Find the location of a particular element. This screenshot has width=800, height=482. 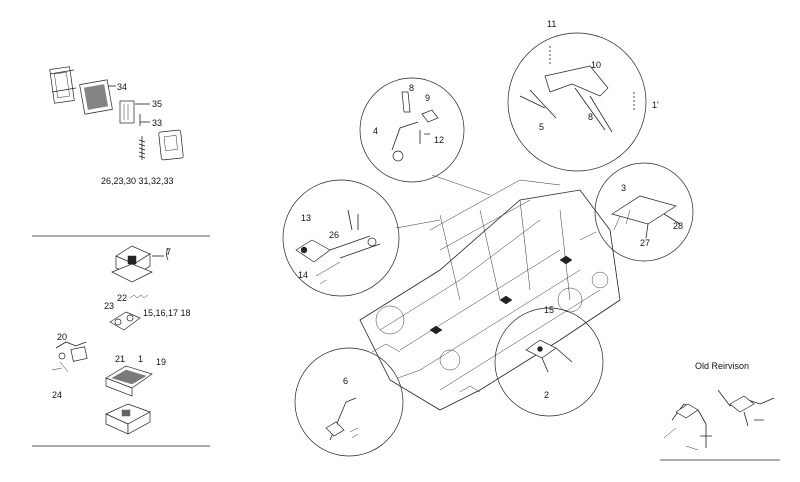

detail-circle-right: 3 27 28 is located at coordinates (636, 212).